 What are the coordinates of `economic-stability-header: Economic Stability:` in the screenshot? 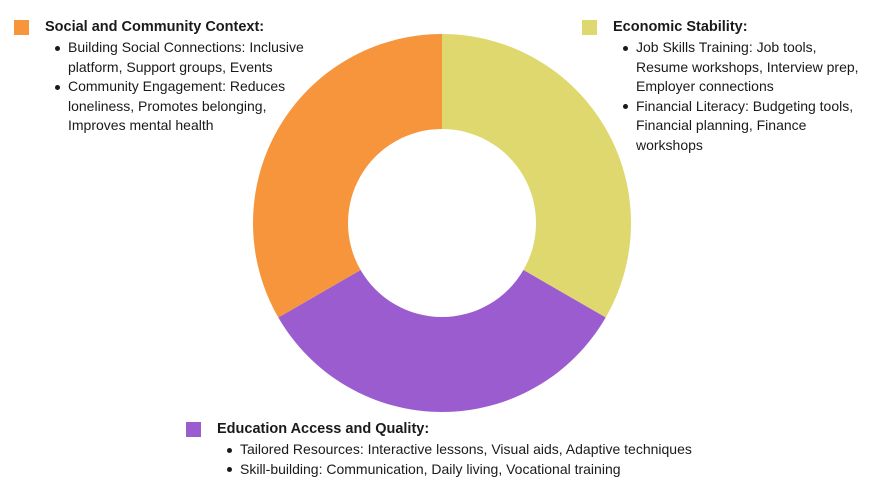 It's located at (724, 27).